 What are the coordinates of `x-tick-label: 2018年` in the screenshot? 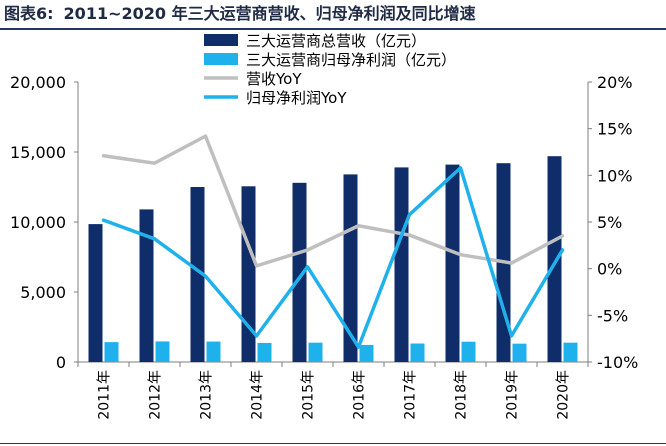 It's located at (462, 395).